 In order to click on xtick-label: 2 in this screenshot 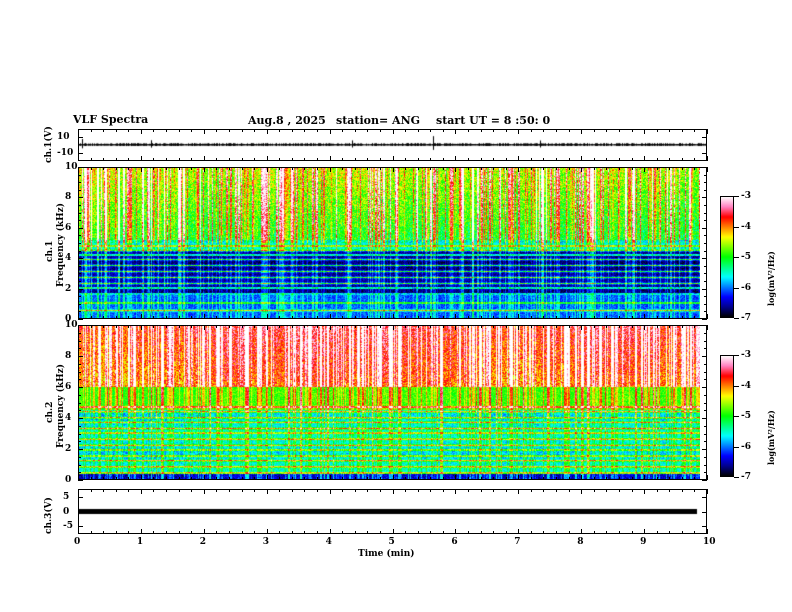, I will do `click(203, 542)`.